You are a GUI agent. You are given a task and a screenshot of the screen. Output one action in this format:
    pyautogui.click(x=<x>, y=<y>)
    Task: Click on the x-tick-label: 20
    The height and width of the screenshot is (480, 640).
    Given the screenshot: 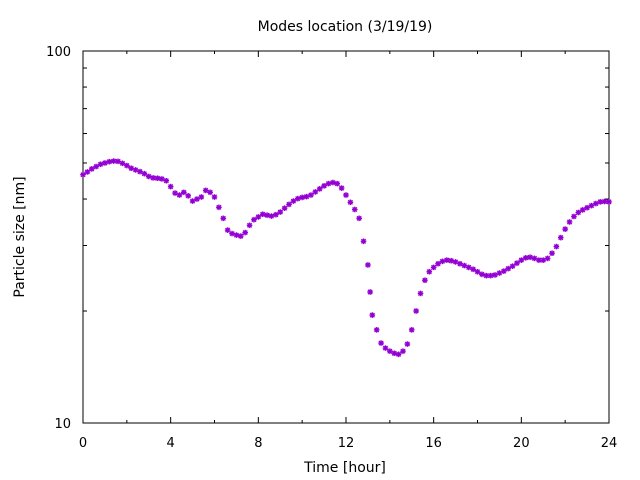 What is the action you would take?
    pyautogui.click(x=521, y=443)
    